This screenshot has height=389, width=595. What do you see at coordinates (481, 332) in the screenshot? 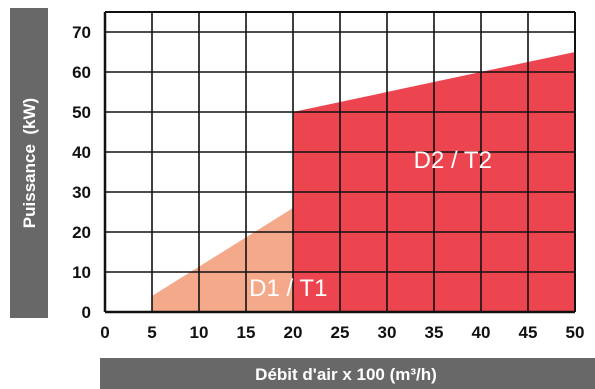
I see `x-tick-label-8: 40` at bounding box center [481, 332].